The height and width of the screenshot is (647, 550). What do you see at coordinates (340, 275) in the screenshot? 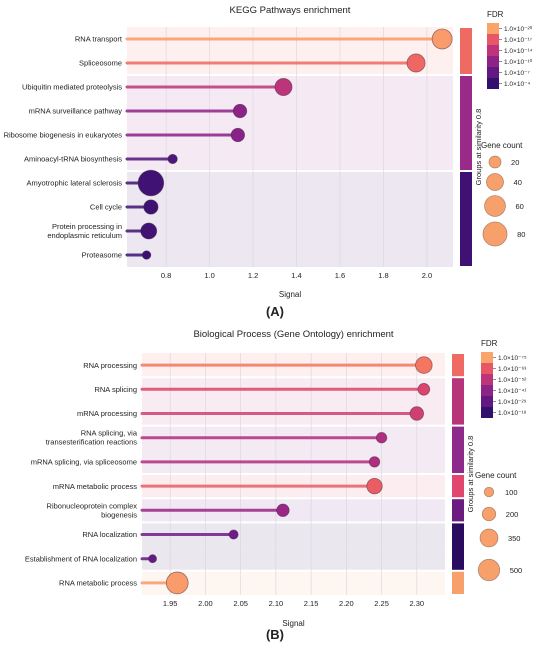
I see `x-tick-label: 1.6` at bounding box center [340, 275].